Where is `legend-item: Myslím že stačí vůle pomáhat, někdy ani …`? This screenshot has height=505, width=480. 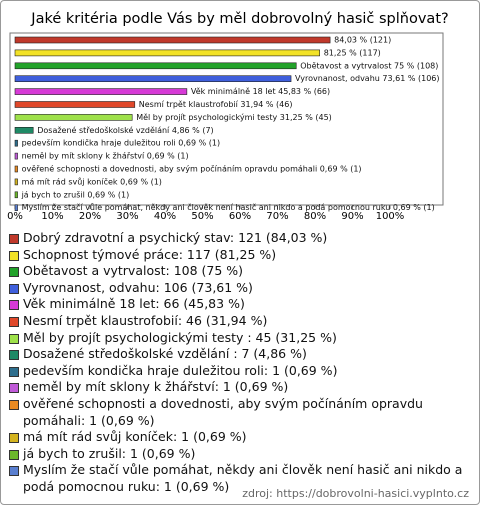
legend-item: Myslím že stačí vůle pomáhat, někdy ani … is located at coordinates (241, 478).